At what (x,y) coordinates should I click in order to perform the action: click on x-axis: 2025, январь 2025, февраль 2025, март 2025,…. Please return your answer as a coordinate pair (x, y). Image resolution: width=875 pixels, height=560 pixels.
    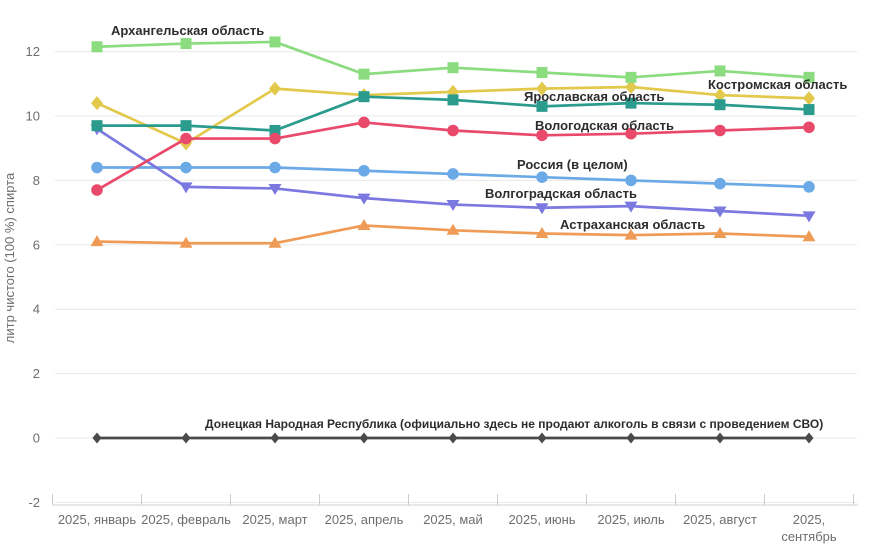
    Looking at the image, I should click on (455, 519).